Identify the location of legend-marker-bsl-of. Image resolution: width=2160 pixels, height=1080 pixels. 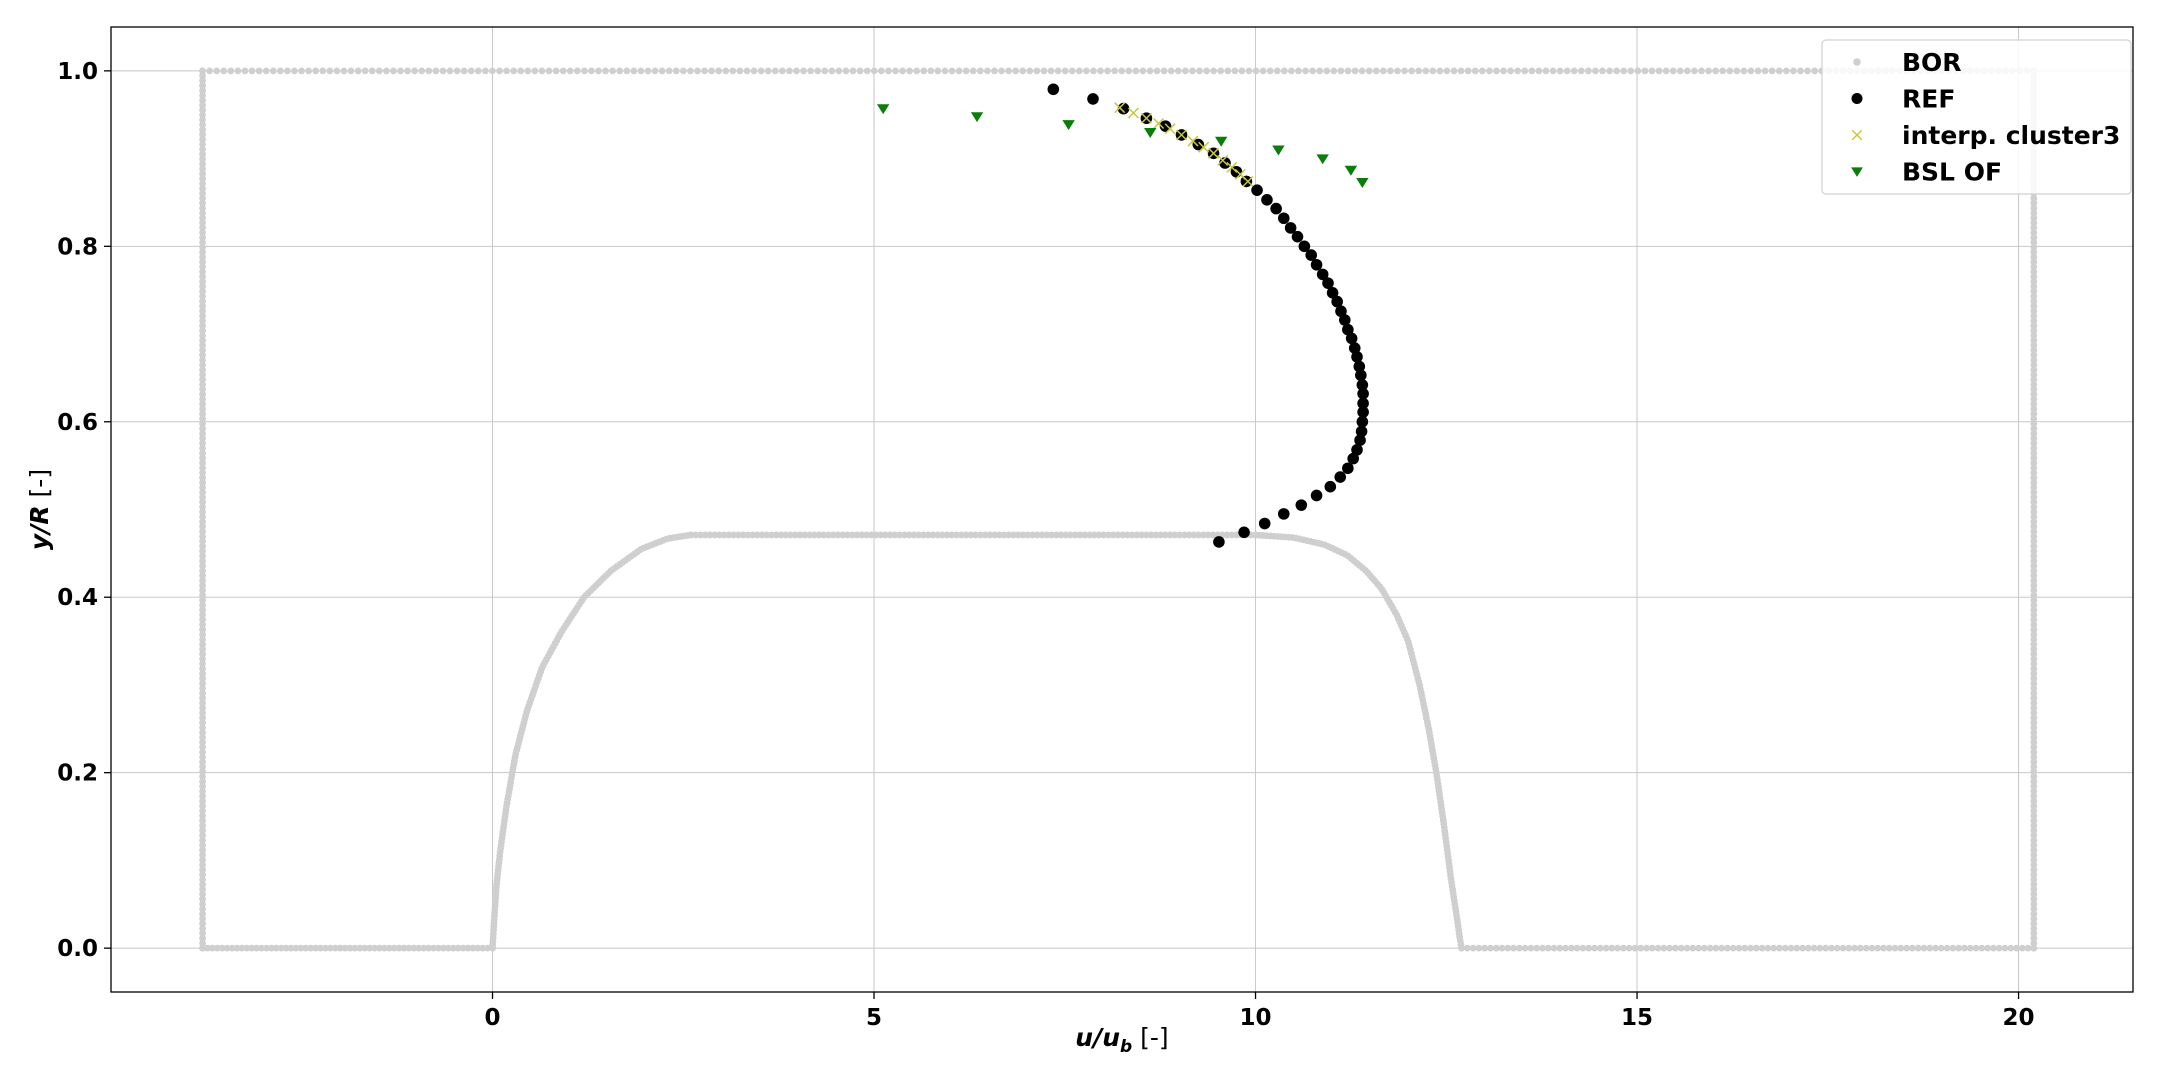
(1857, 172).